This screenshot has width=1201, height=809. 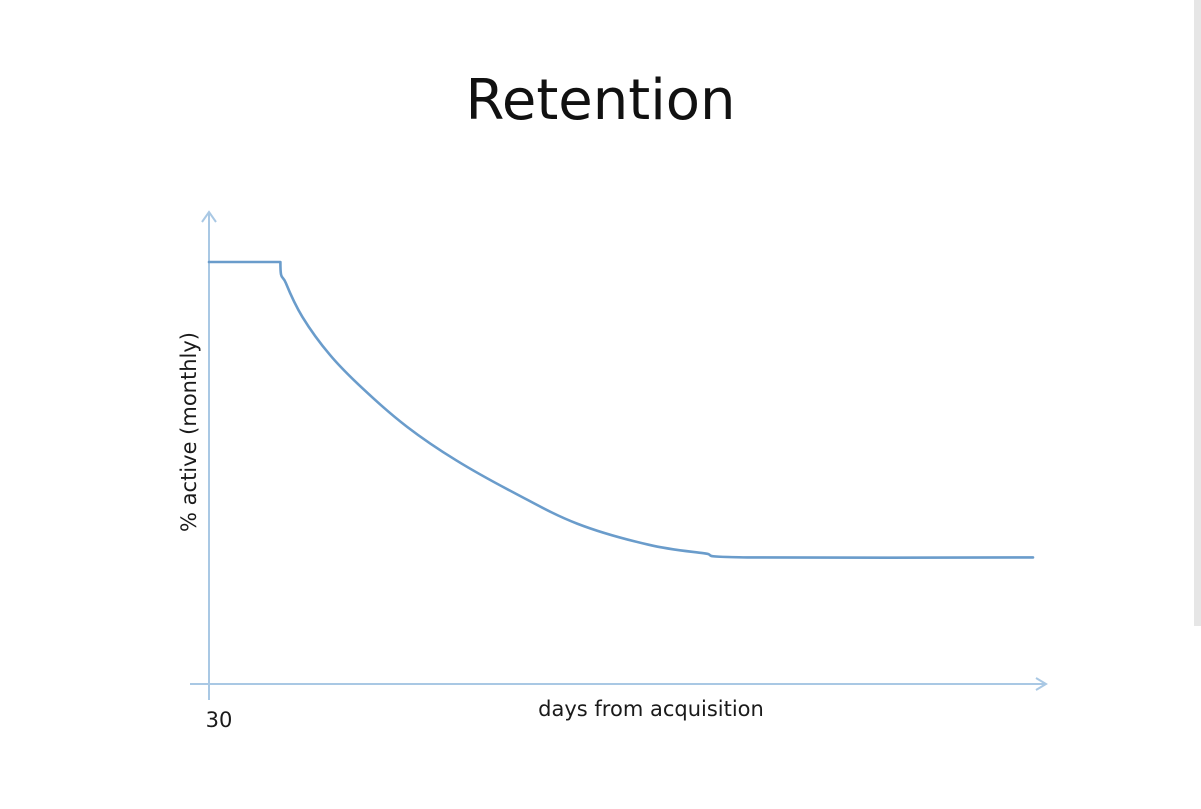 I want to click on chart-title: Retention, so click(x=600, y=100).